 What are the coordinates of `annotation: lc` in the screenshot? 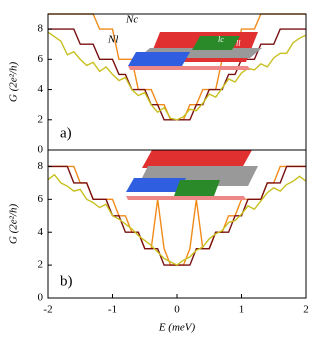 It's located at (221, 39).